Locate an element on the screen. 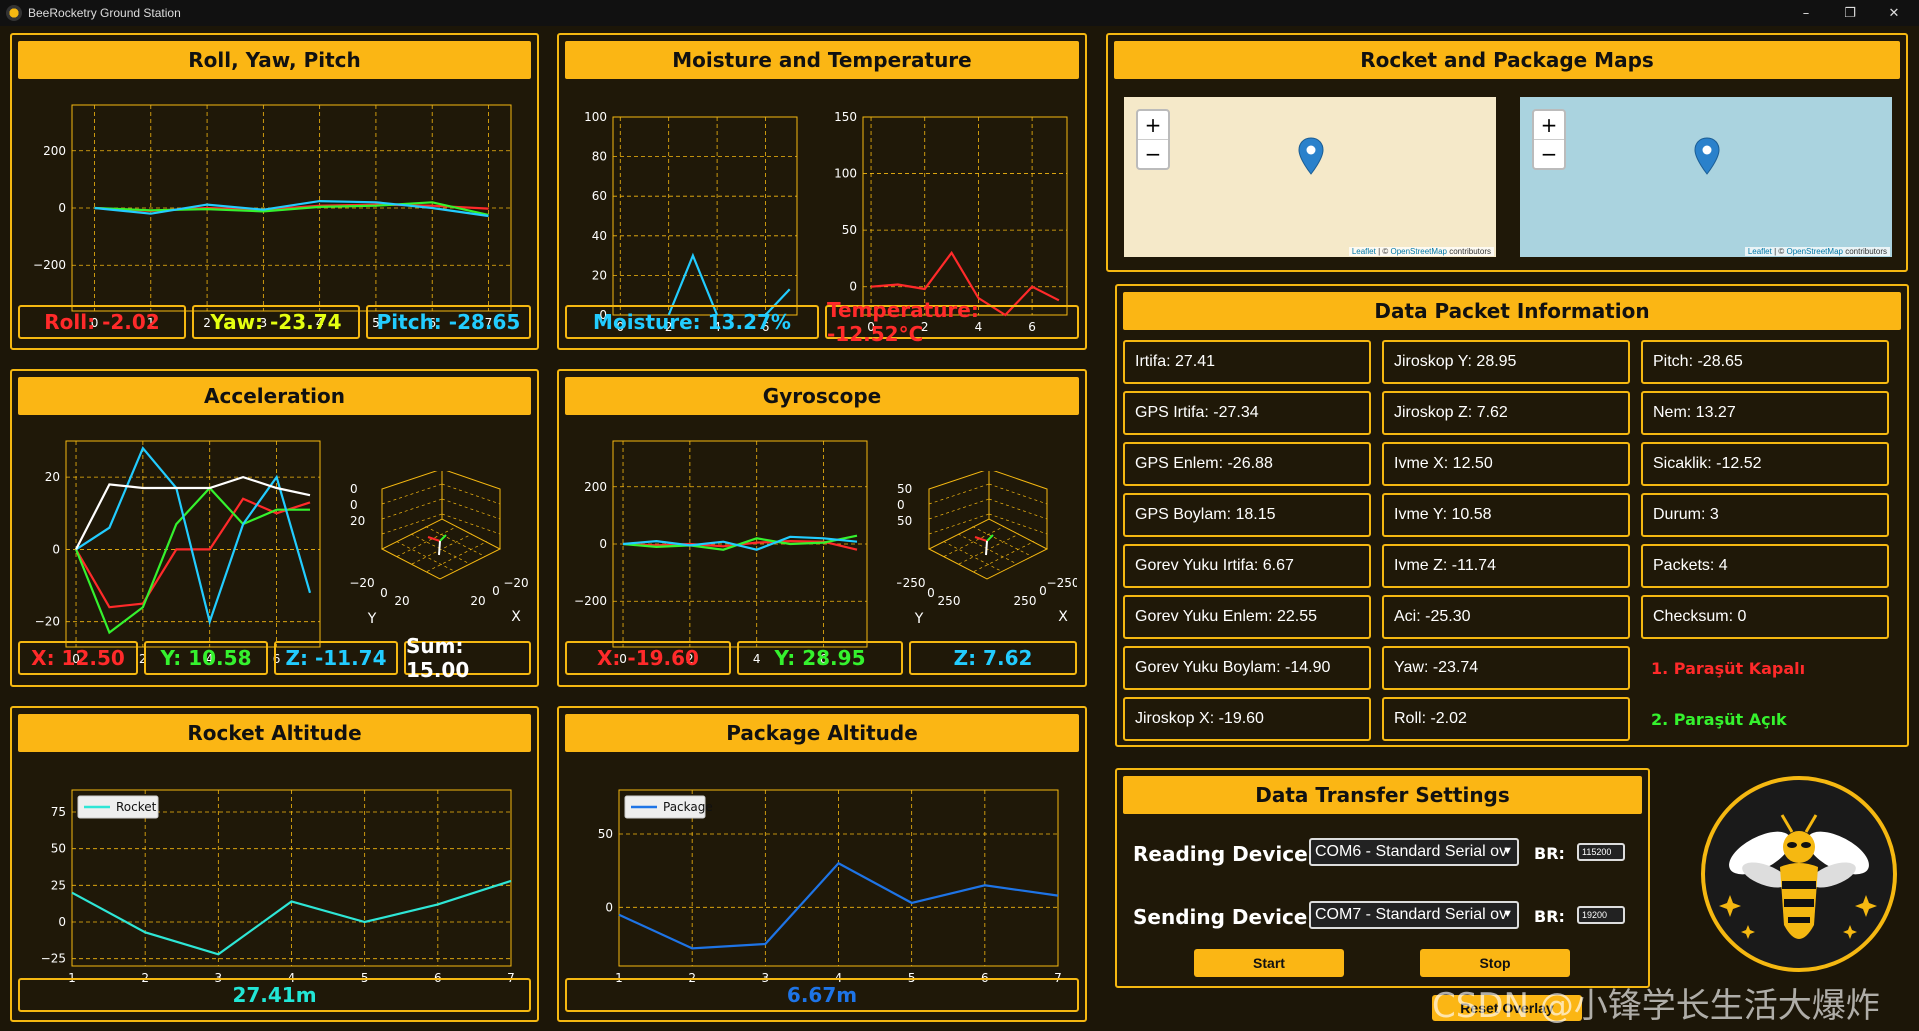 The height and width of the screenshot is (1031, 1919). moisture-value: Moisture: 13.27% is located at coordinates (692, 322).